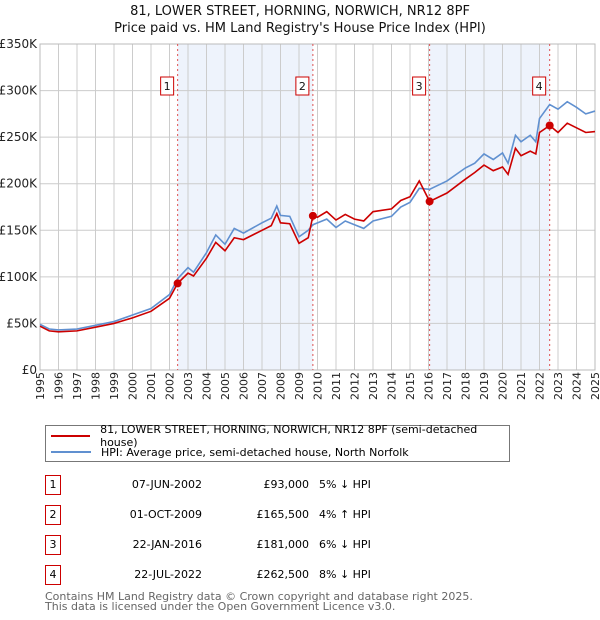 The image size is (600, 620). I want to click on x-tick-label: 2021, so click(521, 386).